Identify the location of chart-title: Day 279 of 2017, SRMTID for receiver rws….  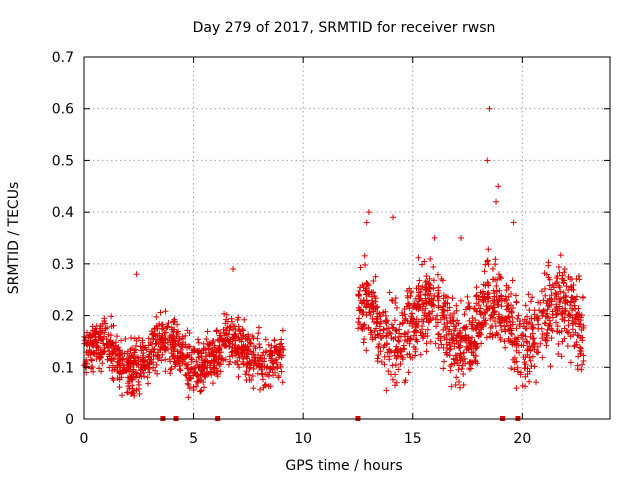
(344, 28).